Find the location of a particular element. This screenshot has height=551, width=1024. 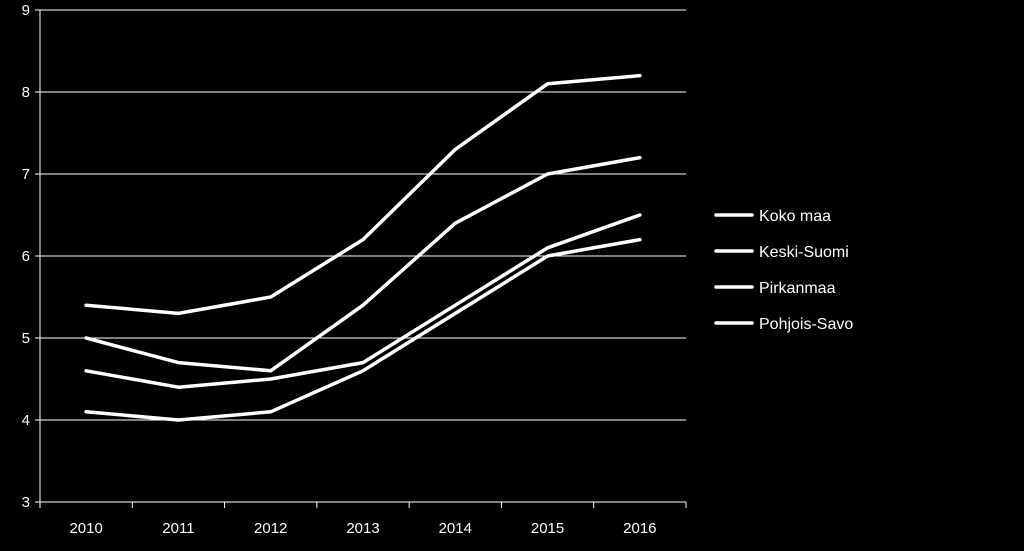

x-tick-label-2013: 2013 is located at coordinates (362, 528).